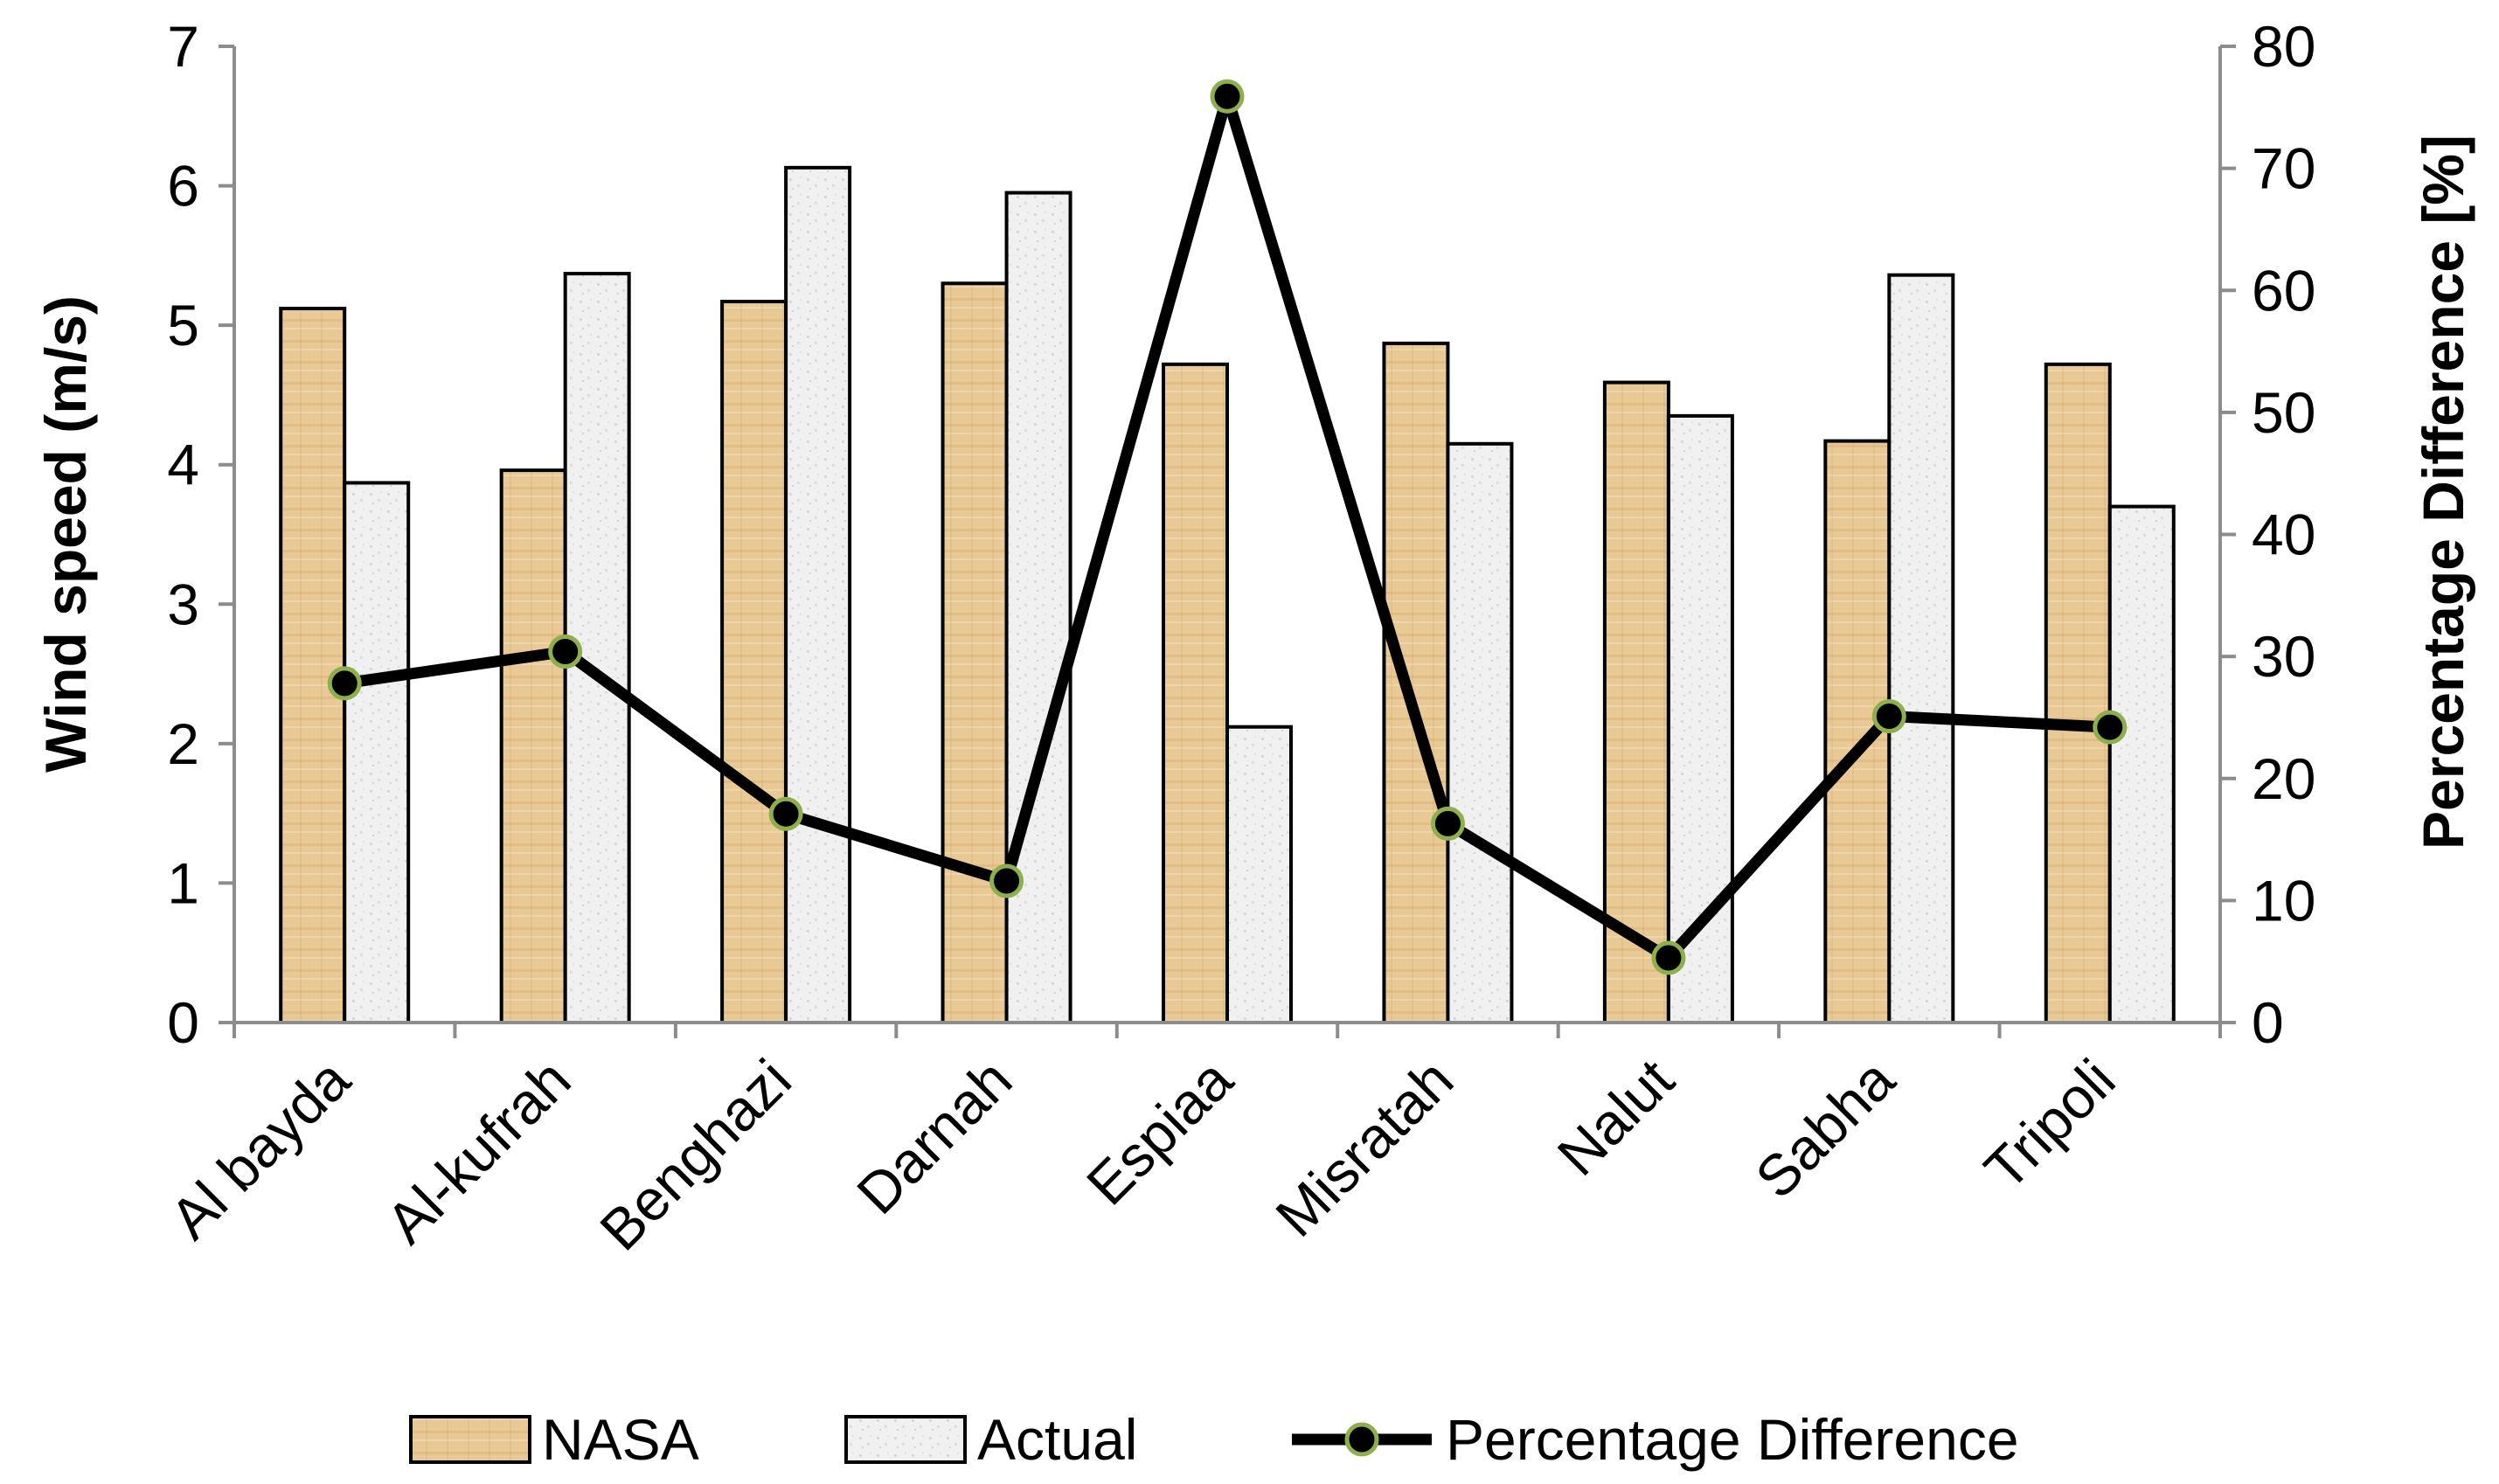 The height and width of the screenshot is (1484, 2499). What do you see at coordinates (1824, 1128) in the screenshot?
I see `x-category-label: Sabha` at bounding box center [1824, 1128].